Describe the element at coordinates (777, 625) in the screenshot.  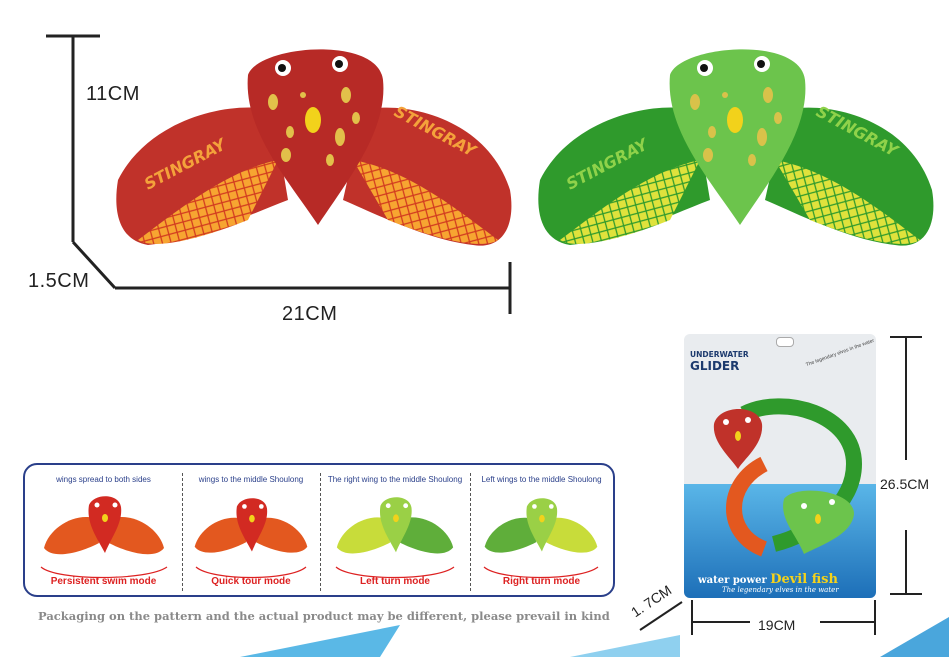
I see `package-width-label: 19CM` at that location.